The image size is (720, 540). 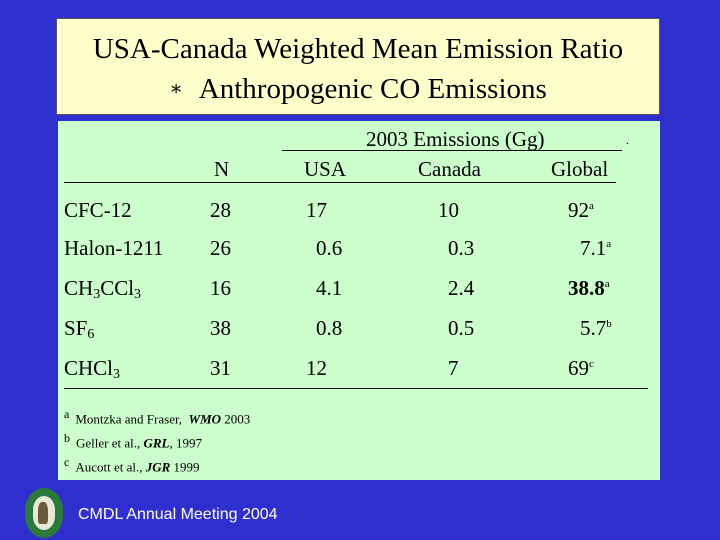 I want to click on footnote: b Geller et al., GRL, 1997, so click(x=133, y=441).